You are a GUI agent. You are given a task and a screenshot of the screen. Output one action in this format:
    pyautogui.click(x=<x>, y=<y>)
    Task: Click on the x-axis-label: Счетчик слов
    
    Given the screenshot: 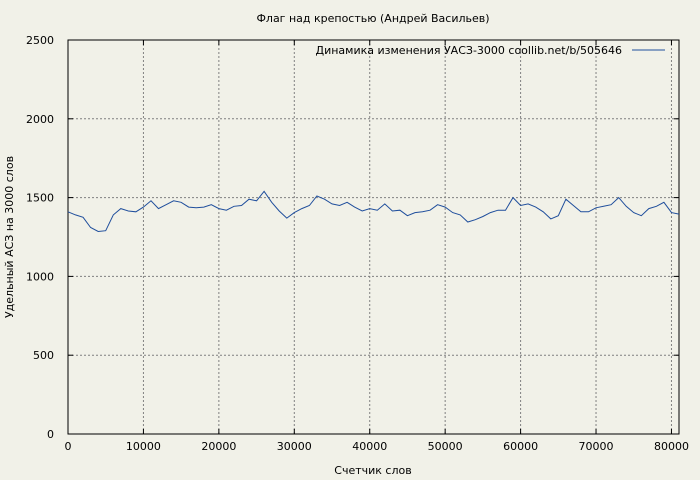 What is the action you would take?
    pyautogui.click(x=372, y=470)
    